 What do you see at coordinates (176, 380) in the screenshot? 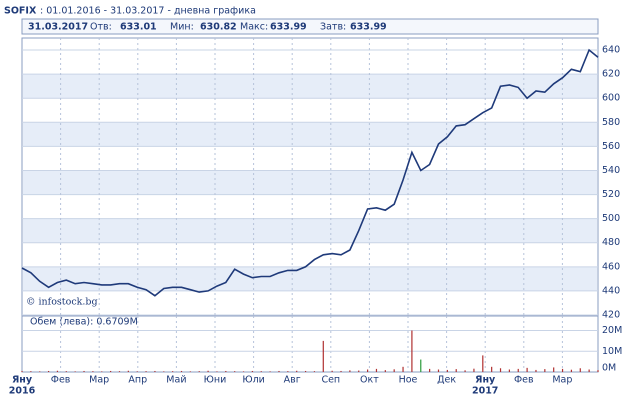
I see `x-tick-label: Май` at bounding box center [176, 380].